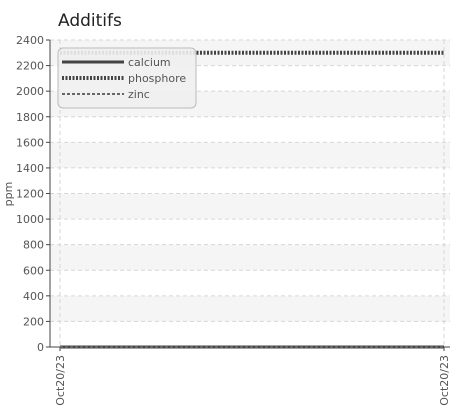 This screenshot has width=469, height=406. Describe the element at coordinates (139, 94) in the screenshot. I see `legend-label-zinc: zinc` at that location.